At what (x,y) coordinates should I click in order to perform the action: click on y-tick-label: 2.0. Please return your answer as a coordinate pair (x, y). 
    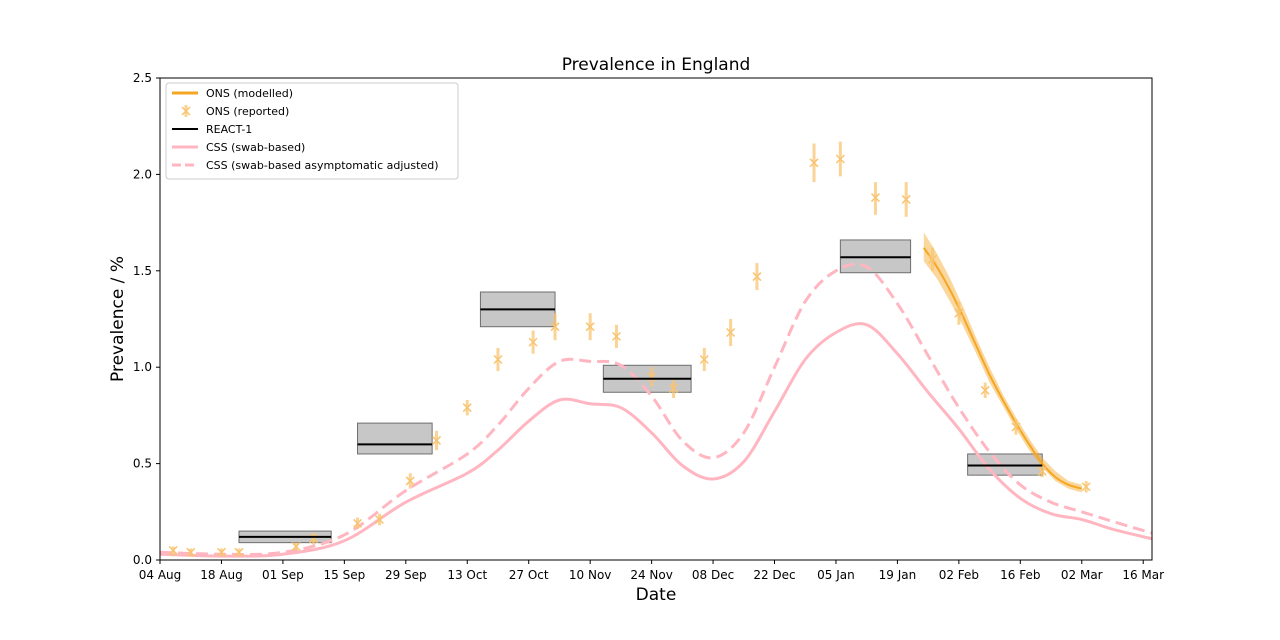
    Looking at the image, I should click on (142, 174).